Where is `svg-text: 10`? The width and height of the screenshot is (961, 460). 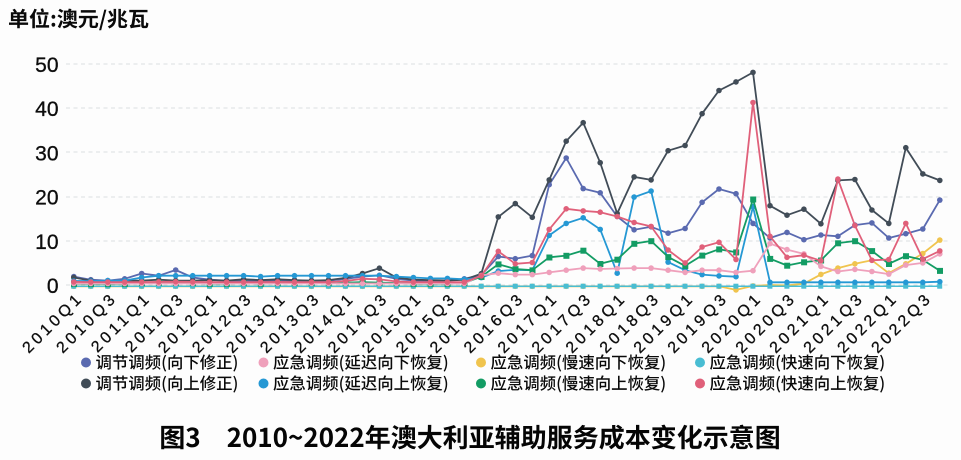
svg-text: 10 is located at coordinates (46, 242).